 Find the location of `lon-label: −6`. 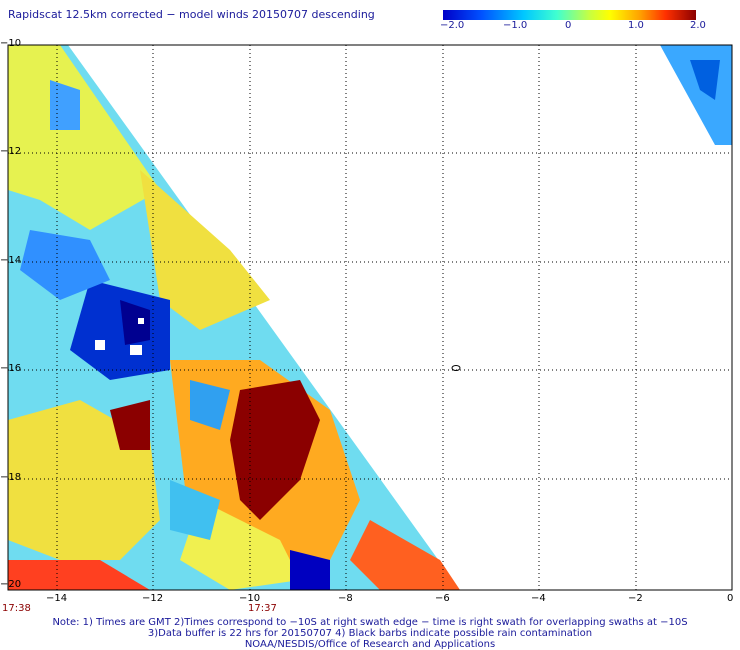

lon-label: −6 is located at coordinates (442, 598).